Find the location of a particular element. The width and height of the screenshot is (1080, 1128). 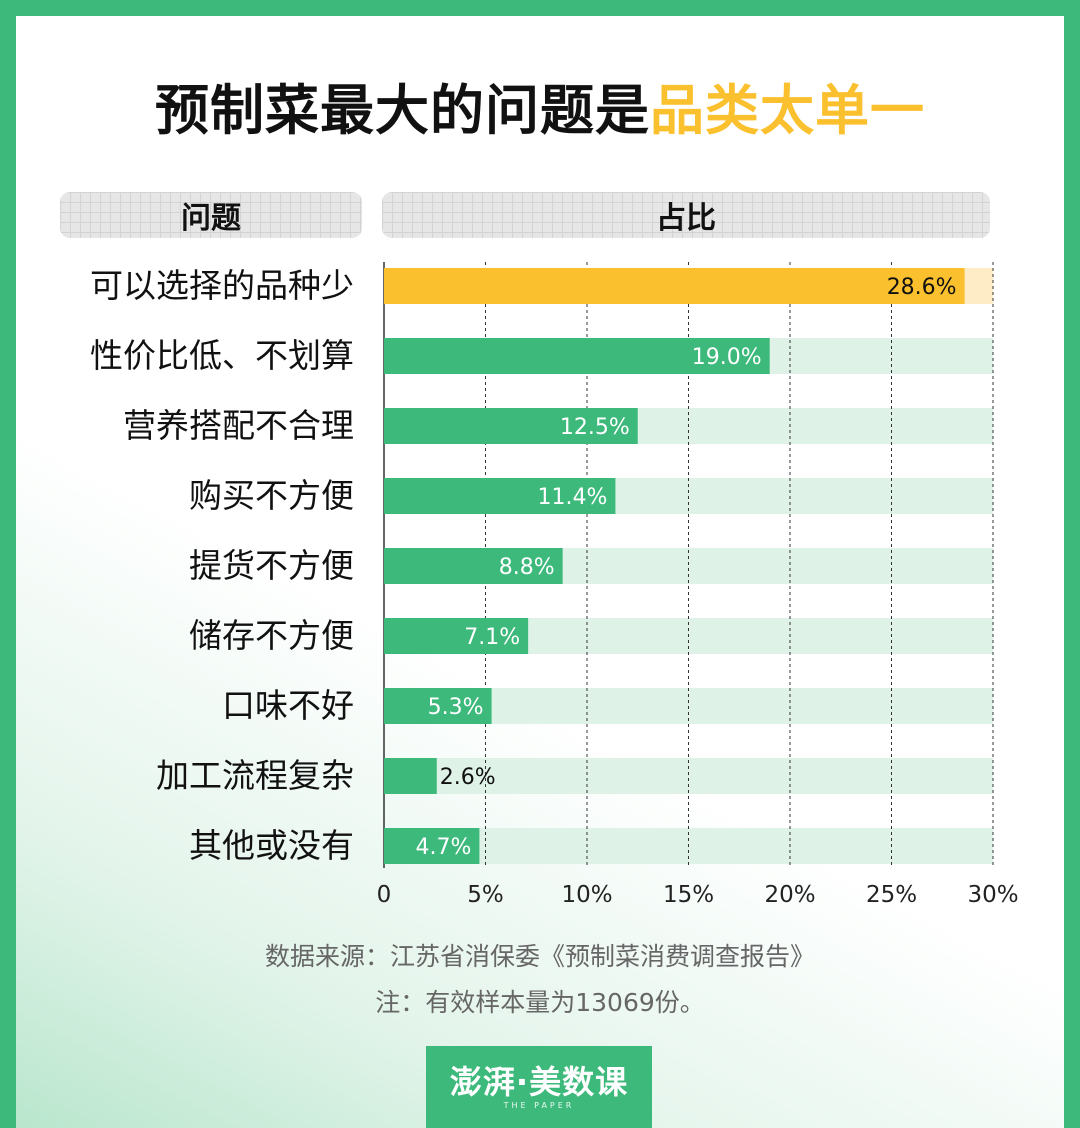

value-label: 4.7% is located at coordinates (444, 847).